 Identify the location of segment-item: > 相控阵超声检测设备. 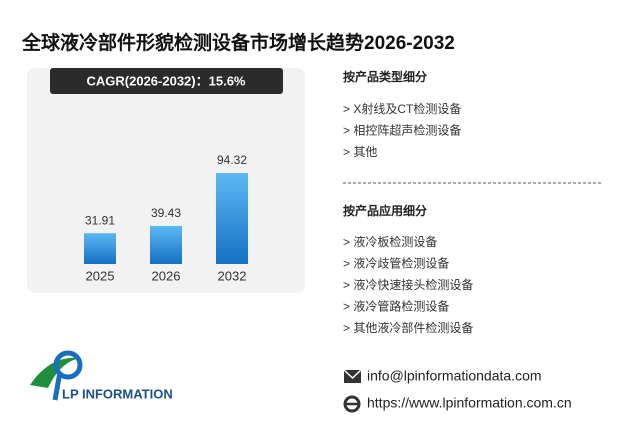
(402, 130).